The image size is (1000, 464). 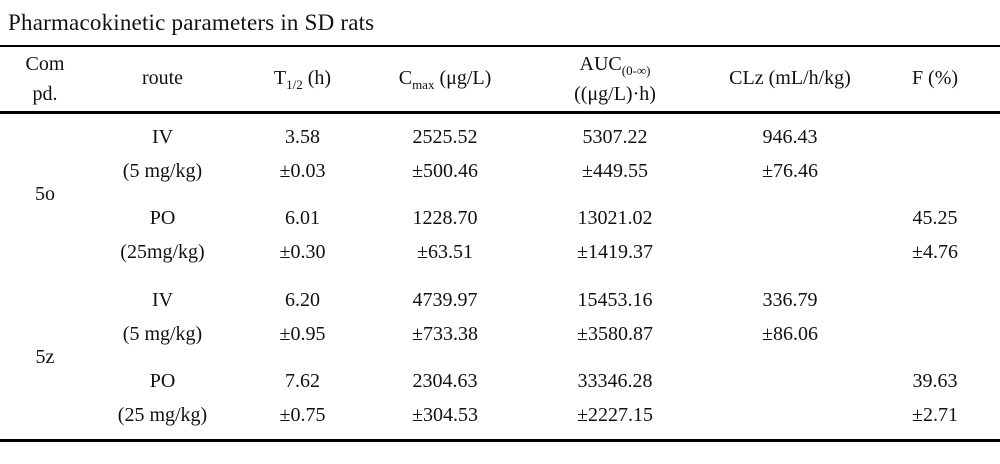 What do you see at coordinates (302, 317) in the screenshot?
I see `cell-t12: 6.20 ±0.95` at bounding box center [302, 317].